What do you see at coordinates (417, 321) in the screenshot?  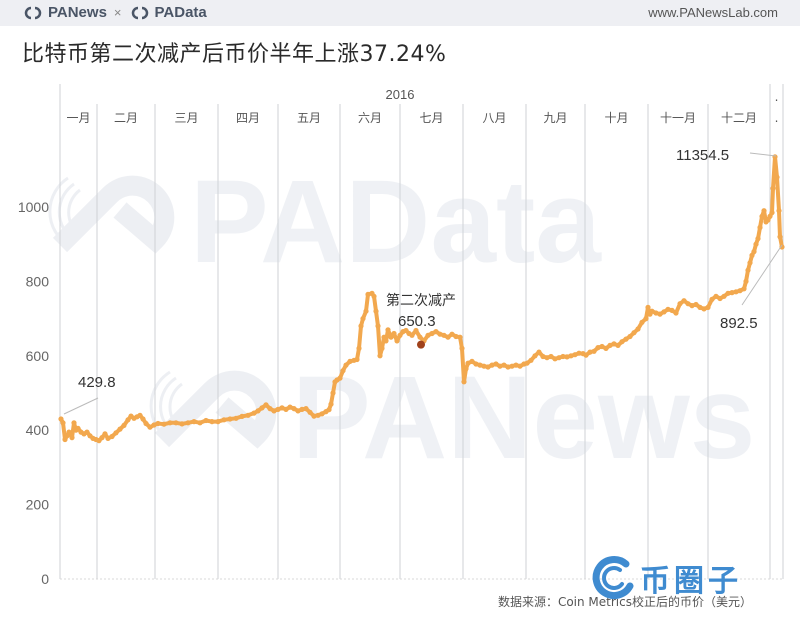 I see `annotation-halving-price: 650.3` at bounding box center [417, 321].